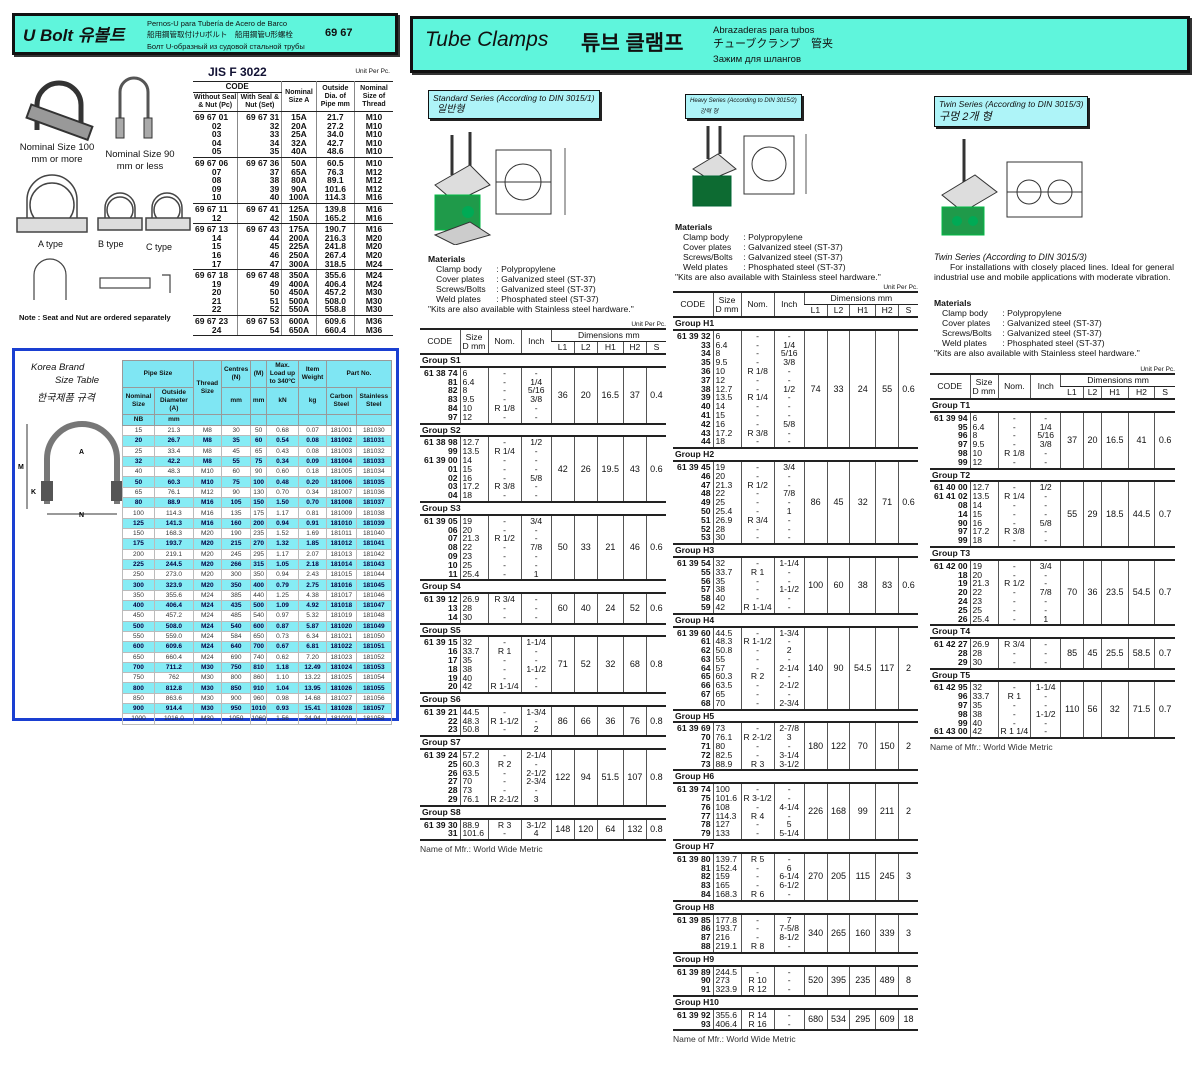 This screenshot has width=1199, height=1076. I want to click on code: 56, so click(705, 580).